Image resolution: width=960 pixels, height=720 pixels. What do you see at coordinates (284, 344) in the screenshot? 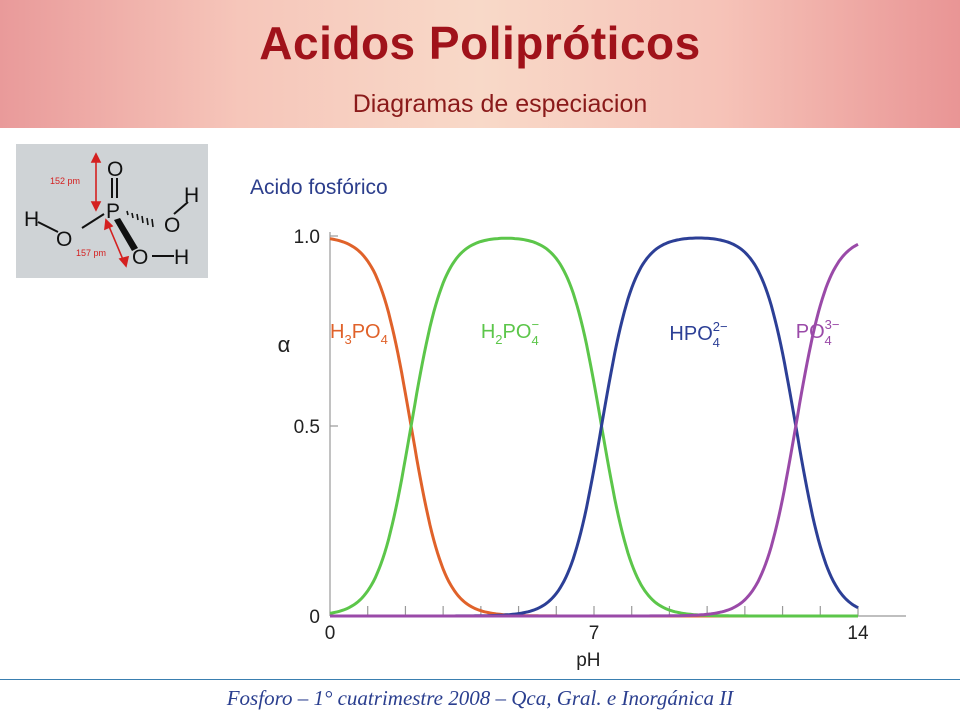
I see `y-axis-label: α` at bounding box center [284, 344].